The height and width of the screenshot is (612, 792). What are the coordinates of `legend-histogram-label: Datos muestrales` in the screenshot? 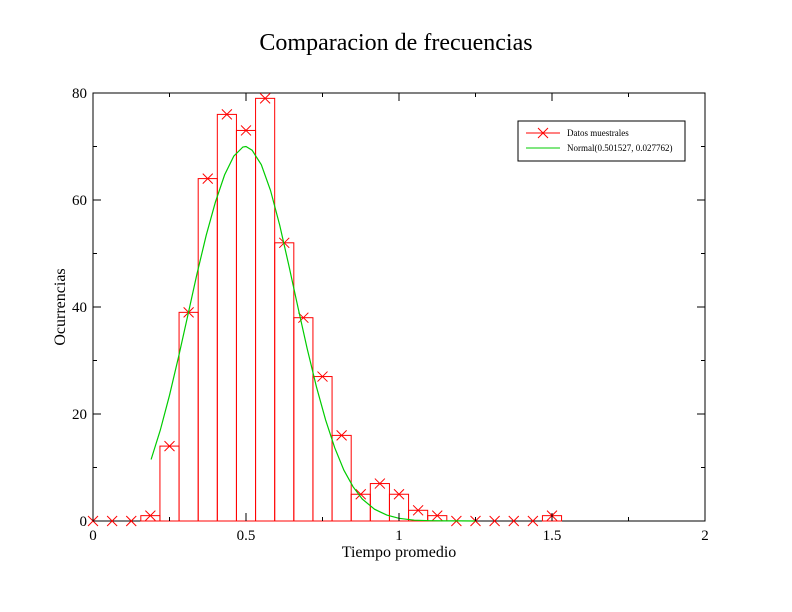 It's located at (598, 133).